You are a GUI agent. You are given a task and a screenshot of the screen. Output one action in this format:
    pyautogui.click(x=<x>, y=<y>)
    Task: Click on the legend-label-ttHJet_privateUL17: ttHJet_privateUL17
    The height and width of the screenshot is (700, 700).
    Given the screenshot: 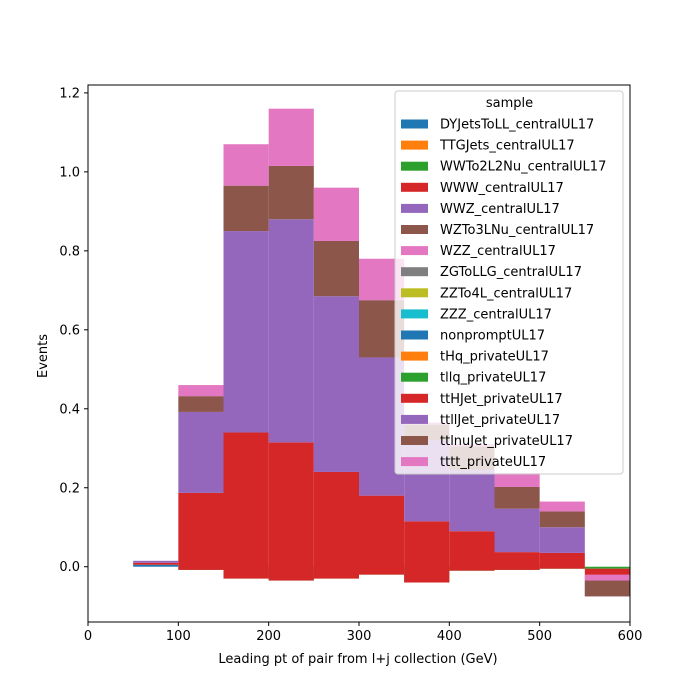 What is the action you would take?
    pyautogui.click(x=501, y=399)
    